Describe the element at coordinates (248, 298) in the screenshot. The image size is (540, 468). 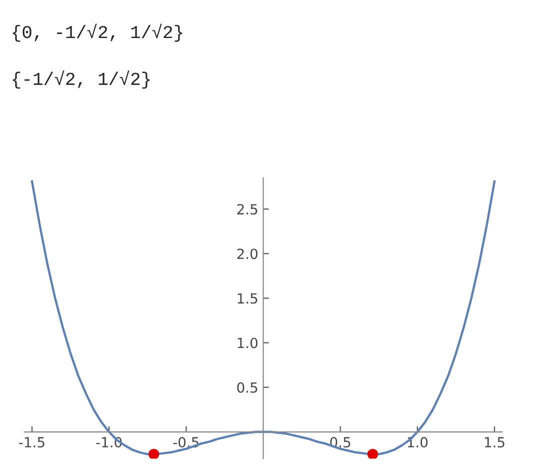
I see `y-tick-label: 1.5` at that location.